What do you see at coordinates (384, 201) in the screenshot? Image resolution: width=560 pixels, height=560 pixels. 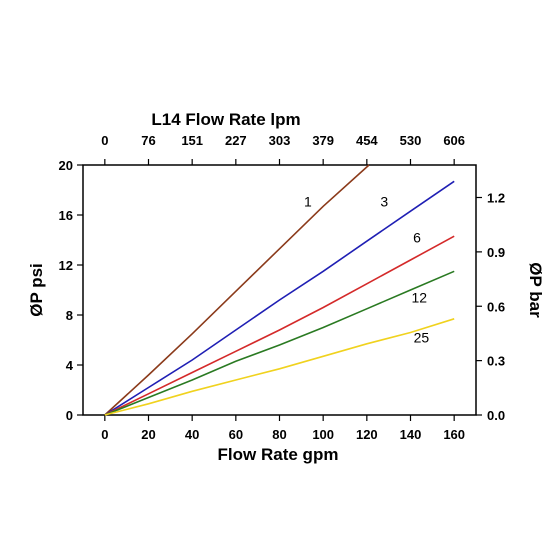 I see `curve-label-3: 3` at bounding box center [384, 201].